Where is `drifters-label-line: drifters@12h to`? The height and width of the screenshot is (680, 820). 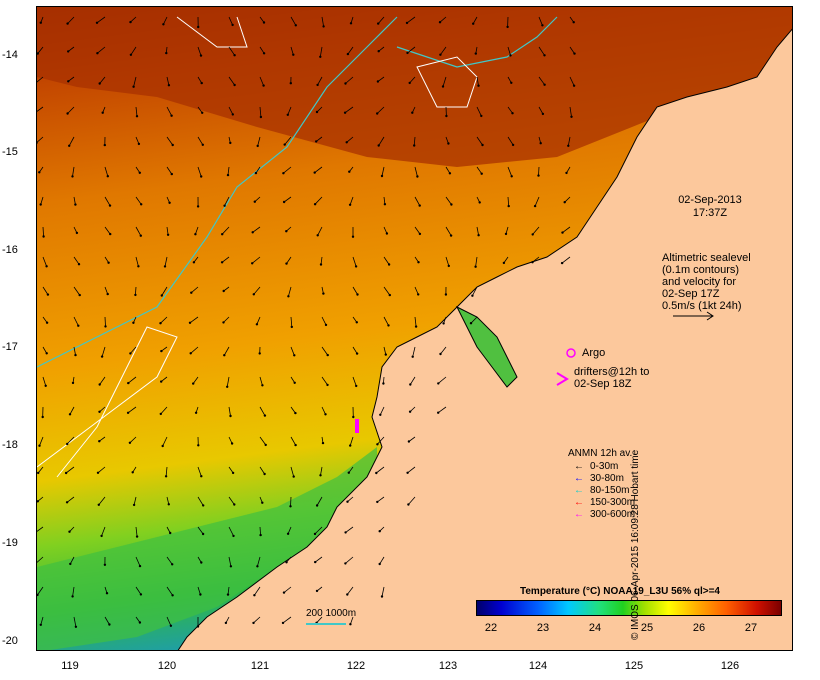
drifters-label-line: drifters@12h to is located at coordinates (612, 372).